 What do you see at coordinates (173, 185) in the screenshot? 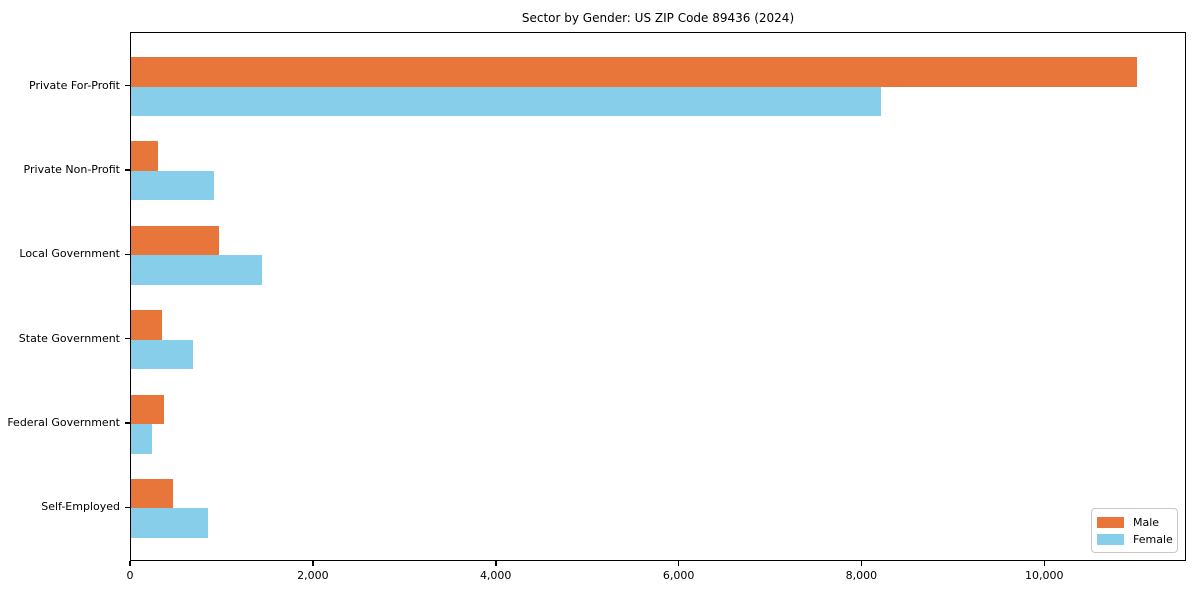
I see `bar-female-private-non-profit` at bounding box center [173, 185].